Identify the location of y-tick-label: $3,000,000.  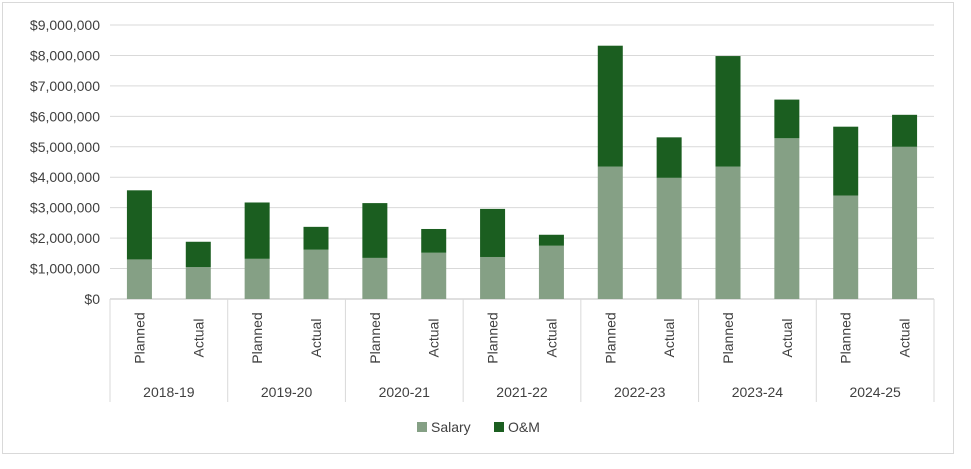
(65, 208).